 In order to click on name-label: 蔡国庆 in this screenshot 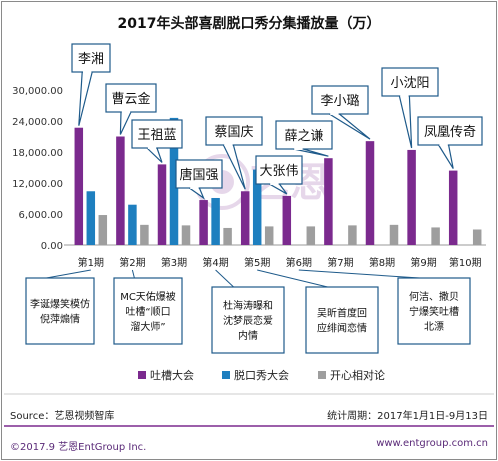, I will do `click(233, 132)`.